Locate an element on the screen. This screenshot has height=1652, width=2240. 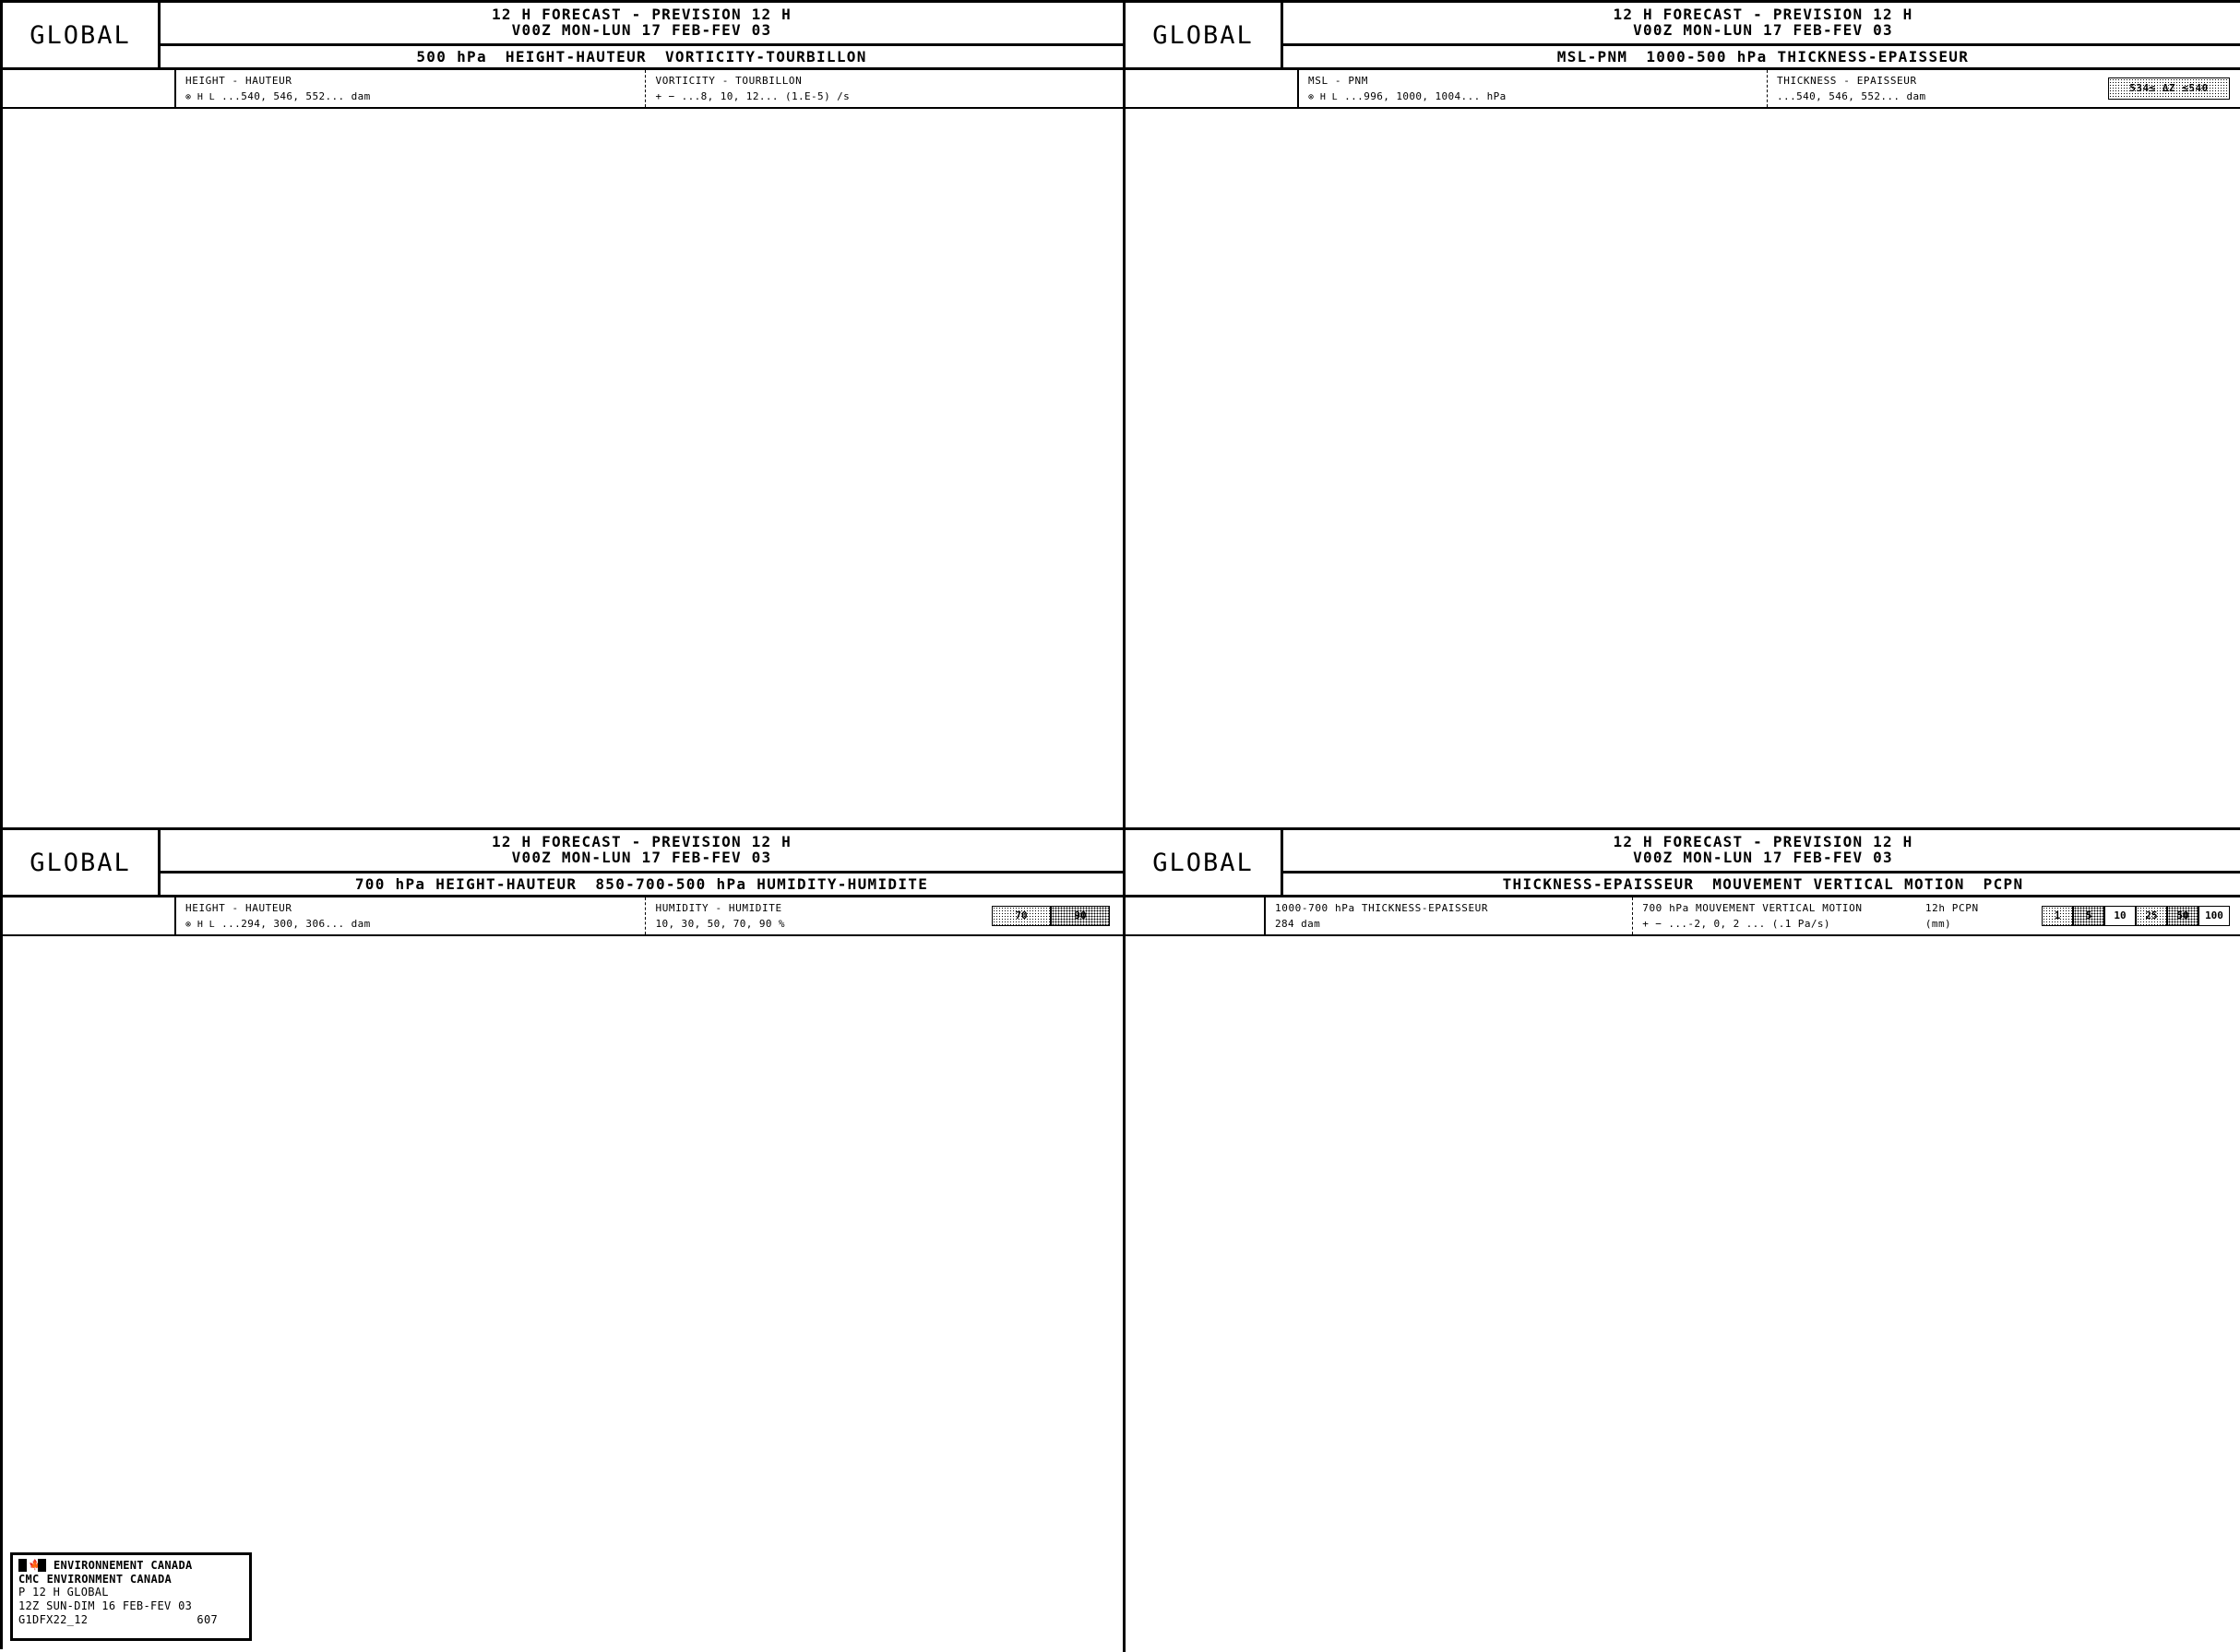
subtitle-part-0: 500 hPa is located at coordinates (451, 56).